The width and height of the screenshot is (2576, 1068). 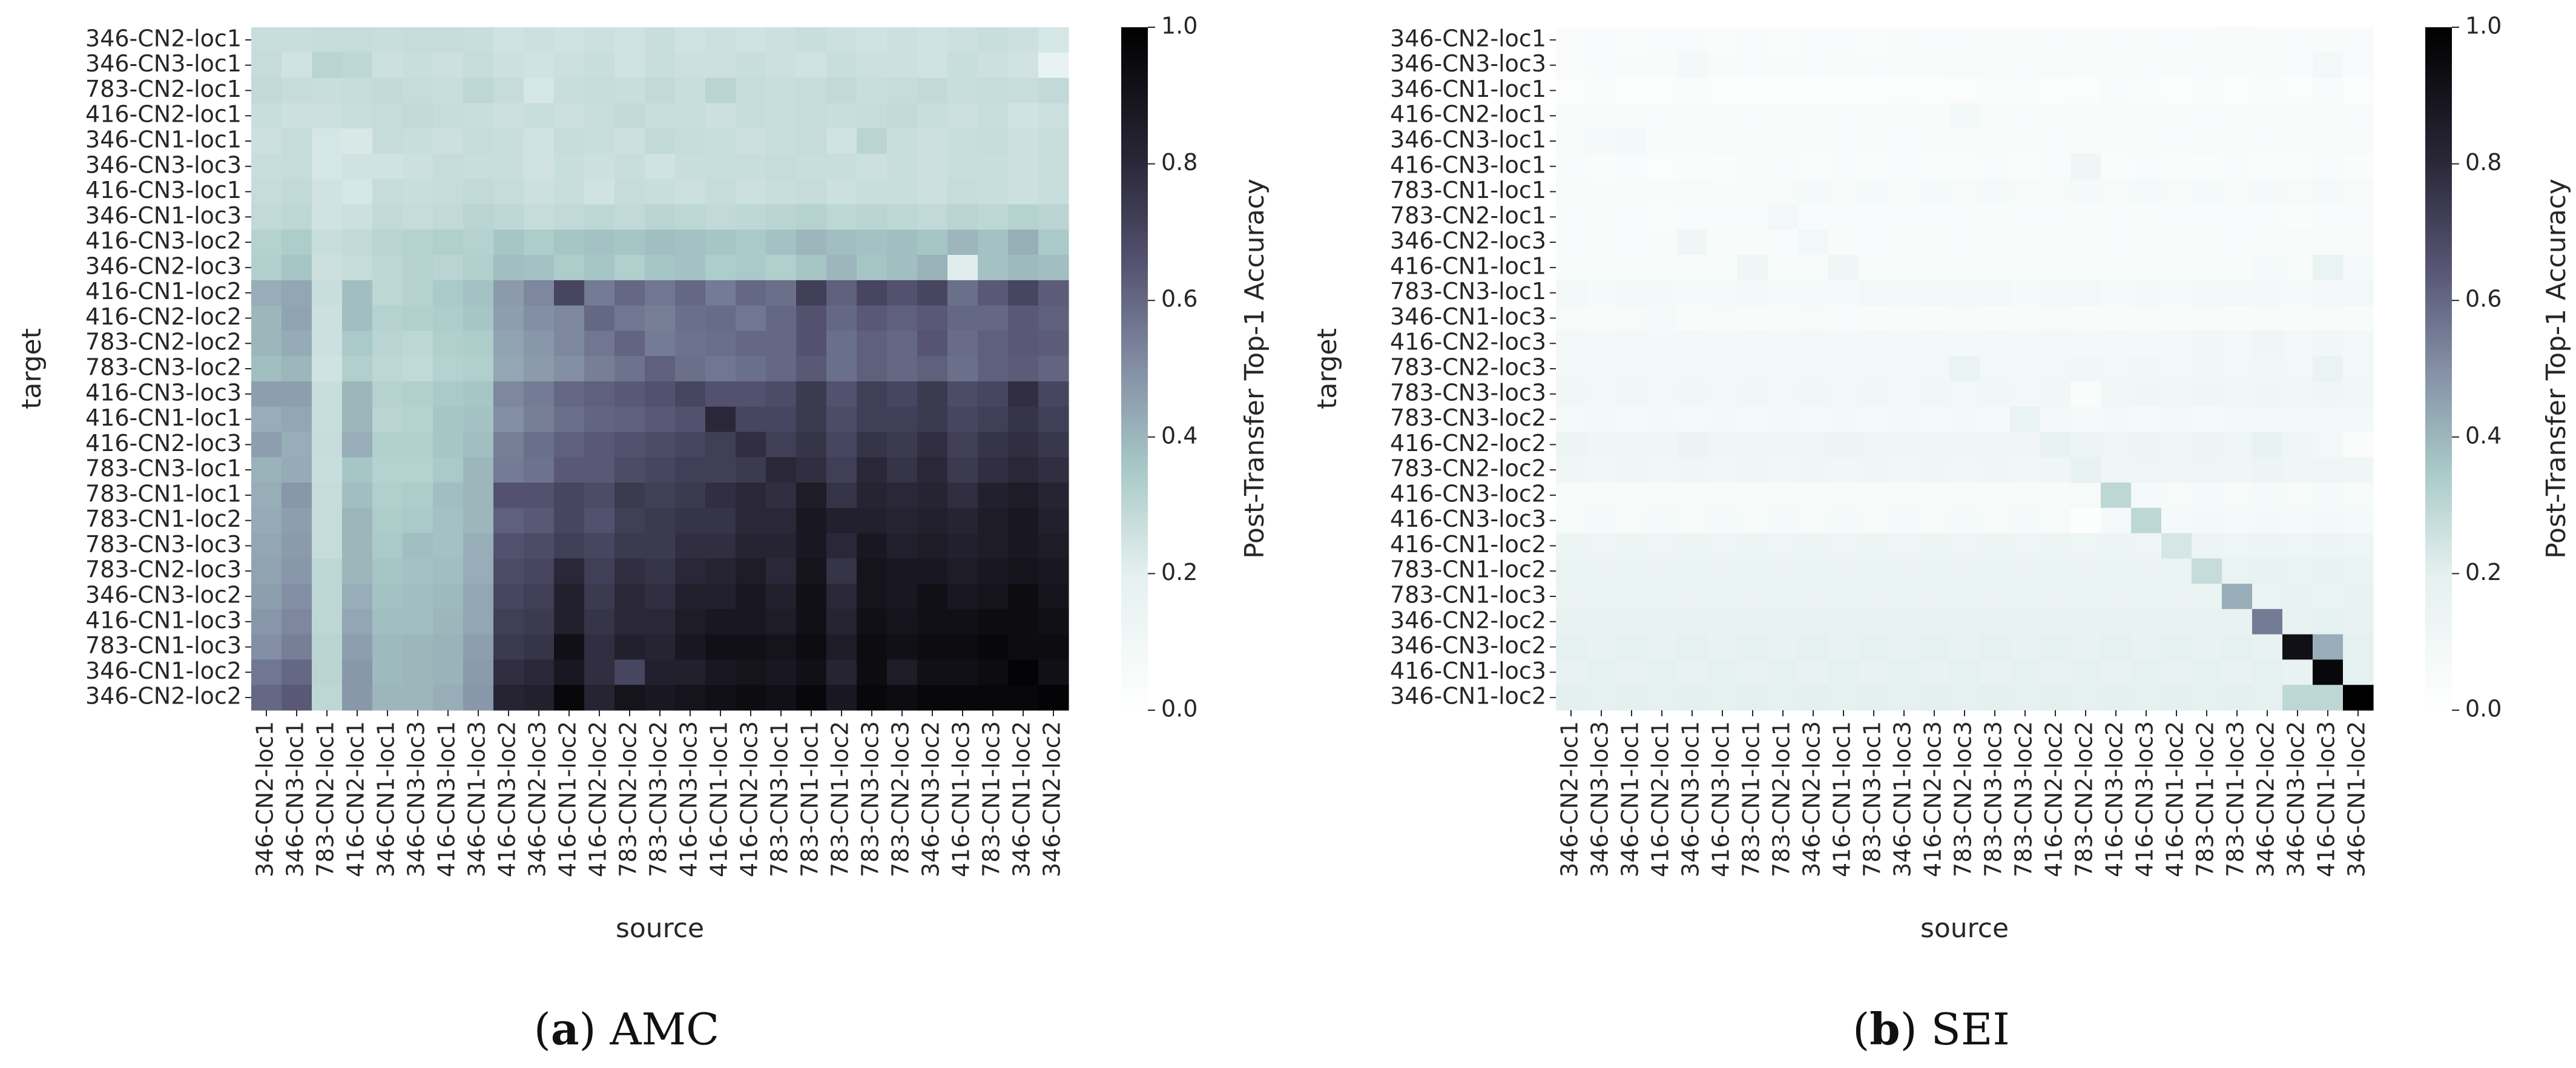 I want to click on x-tick-label: 416-CN3-loc3, so click(x=2145, y=799).